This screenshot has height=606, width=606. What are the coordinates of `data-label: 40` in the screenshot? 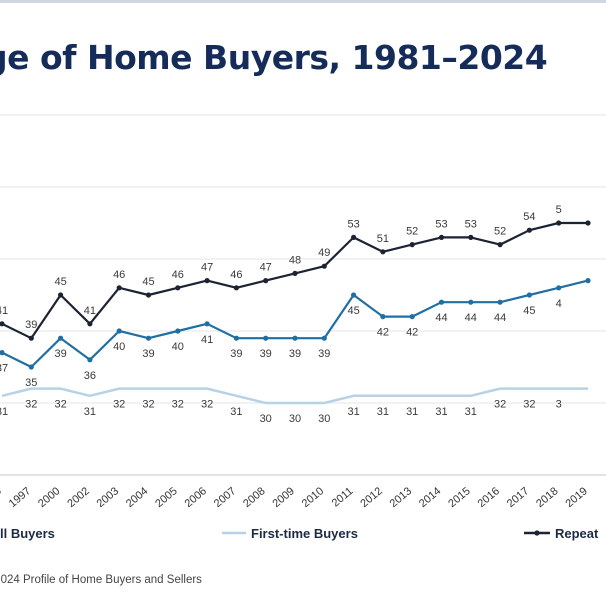 It's located at (119, 347).